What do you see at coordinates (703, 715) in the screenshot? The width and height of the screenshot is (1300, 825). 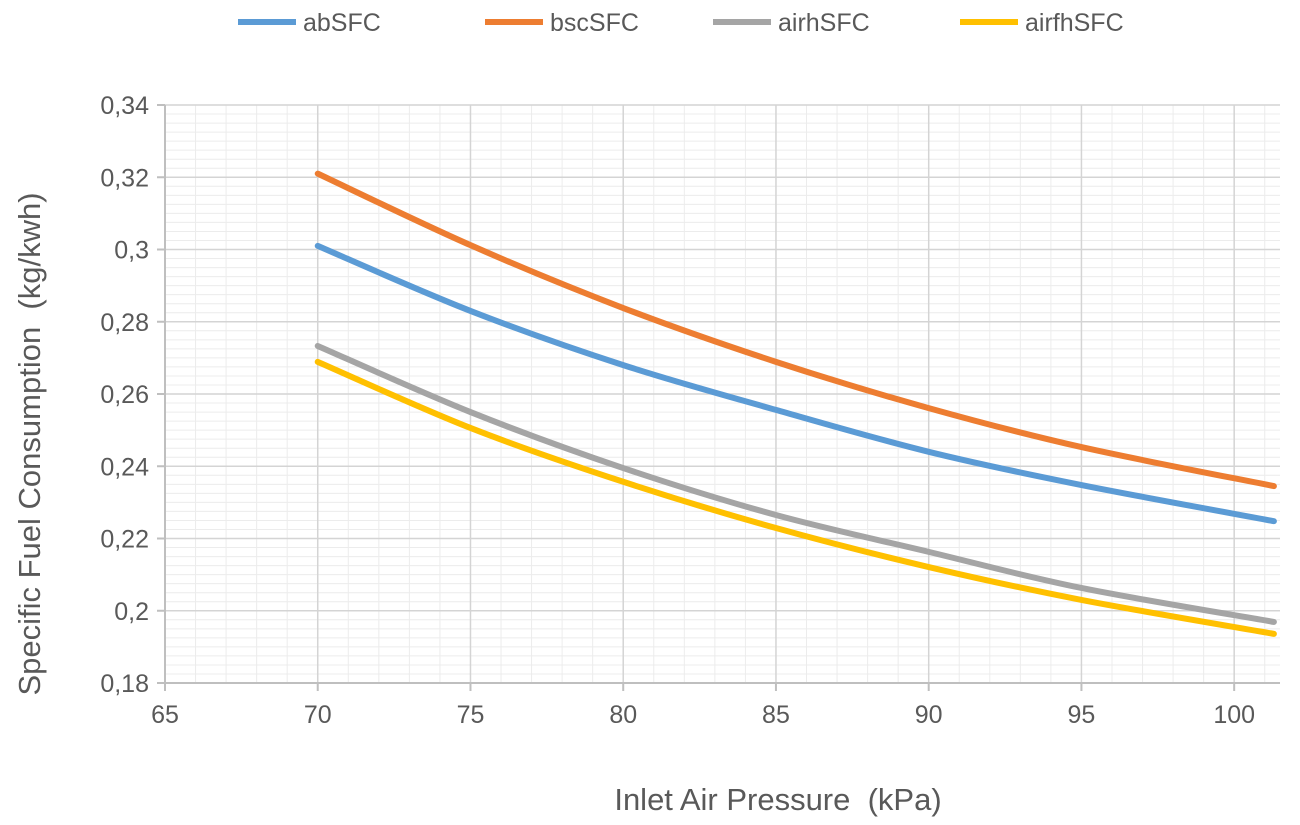 I see `x-tick-labels: 65 70 75 80 85 90 95 100` at bounding box center [703, 715].